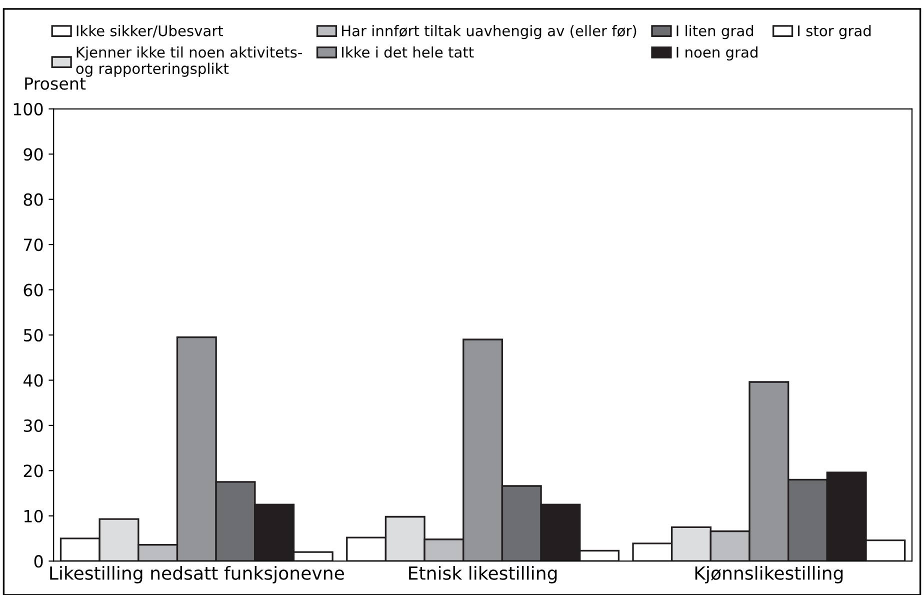  What do you see at coordinates (408, 52) in the screenshot?
I see `legend-label: Ikke i det hele tatt` at bounding box center [408, 52].